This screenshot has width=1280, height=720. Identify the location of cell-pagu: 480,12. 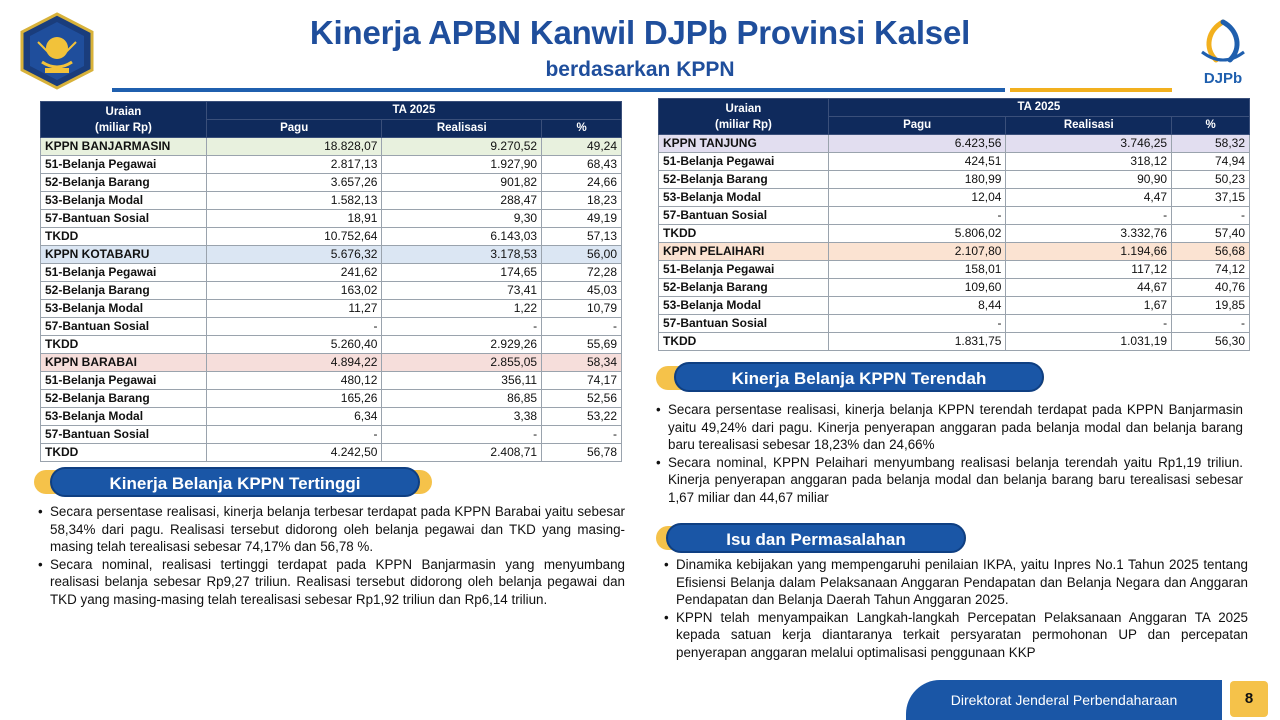
(294, 380).